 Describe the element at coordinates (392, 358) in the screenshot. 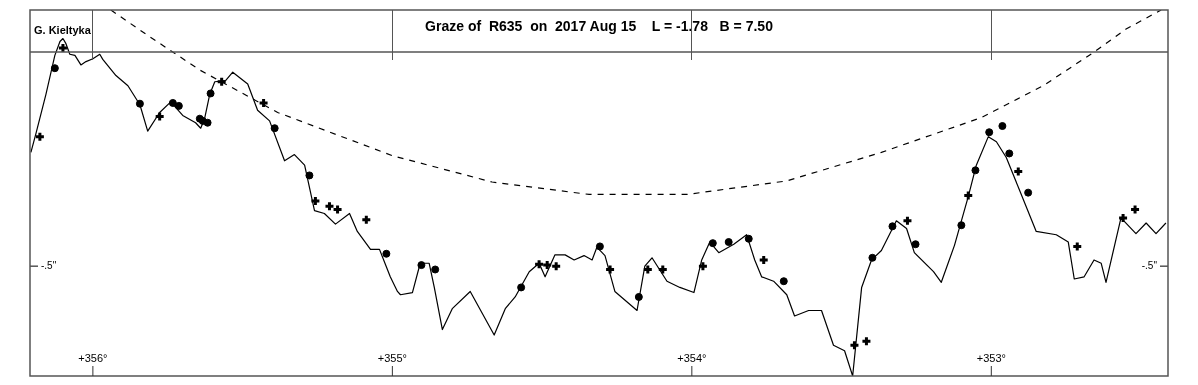

I see `x-tick-label: +355°` at that location.